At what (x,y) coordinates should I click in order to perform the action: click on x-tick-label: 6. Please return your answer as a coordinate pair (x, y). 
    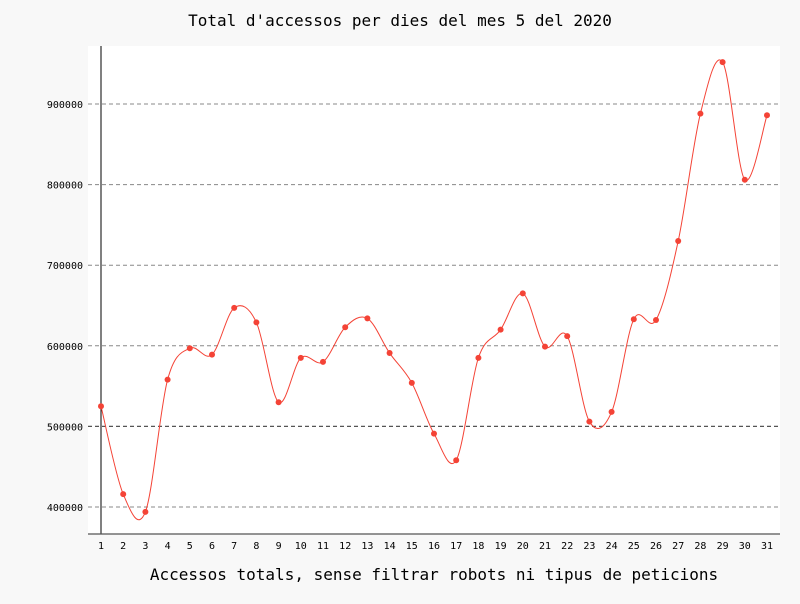
    Looking at the image, I should click on (212, 546).